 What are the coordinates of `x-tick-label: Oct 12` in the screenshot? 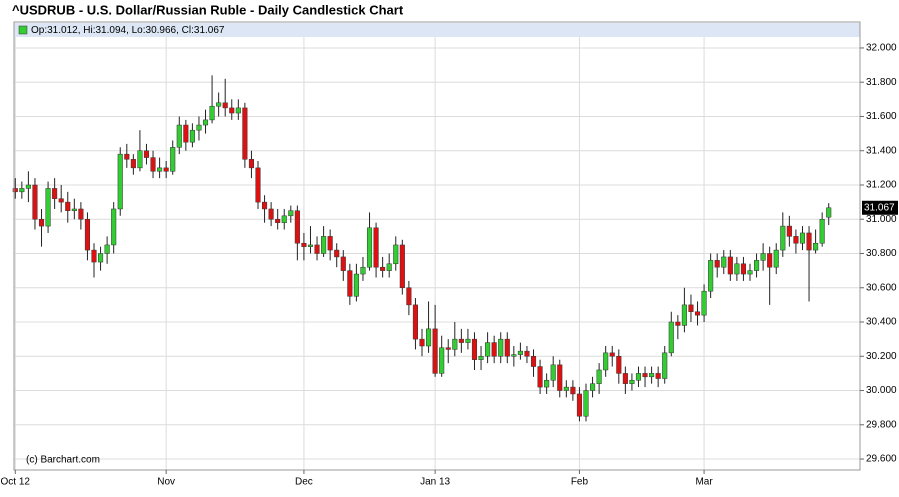 It's located at (16, 482).